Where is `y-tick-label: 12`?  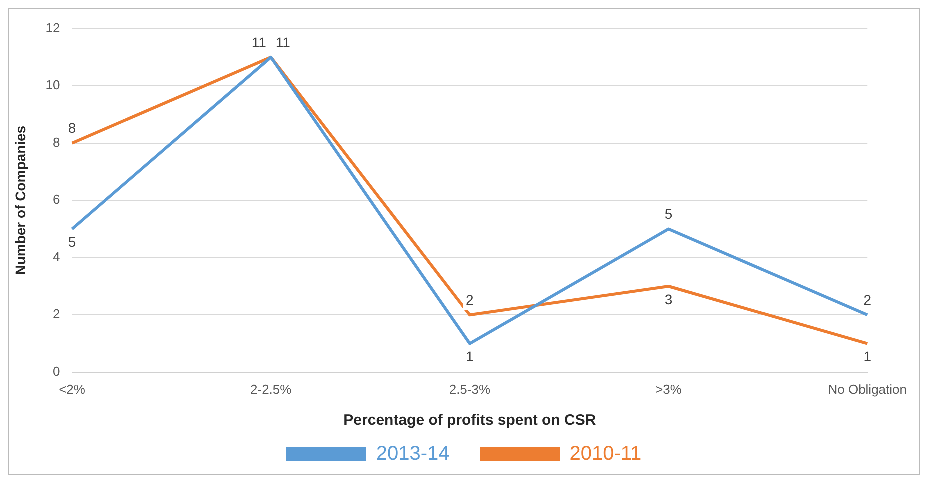 y-tick-label: 12 is located at coordinates (53, 28).